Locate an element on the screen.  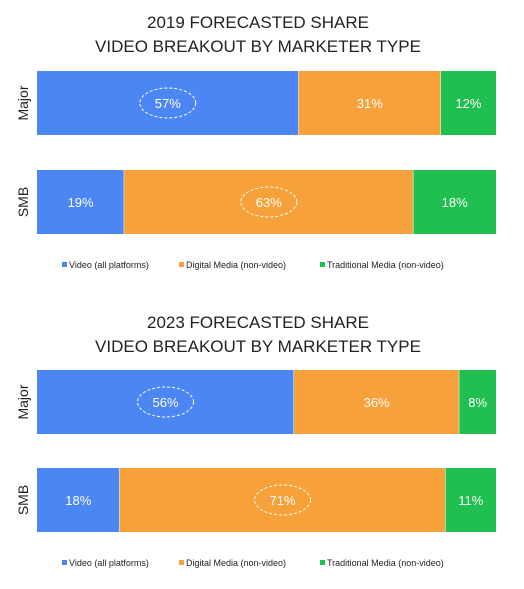
data-label: 56% is located at coordinates (166, 402).